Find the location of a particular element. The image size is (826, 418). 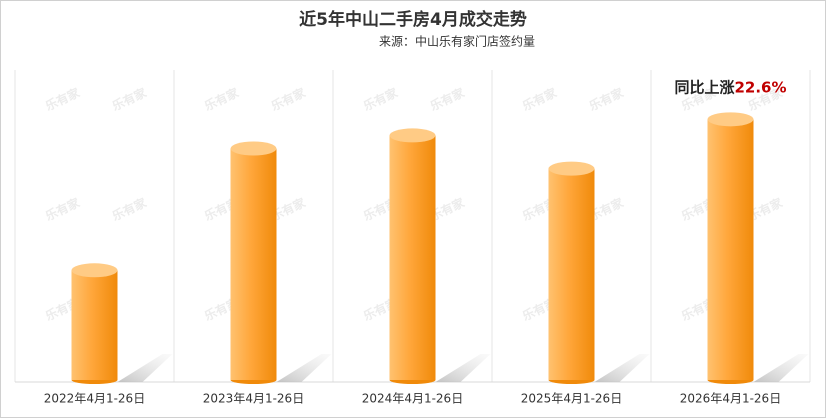

chart-title: 近5年中山二手房4月成交走势 is located at coordinates (413, 19).